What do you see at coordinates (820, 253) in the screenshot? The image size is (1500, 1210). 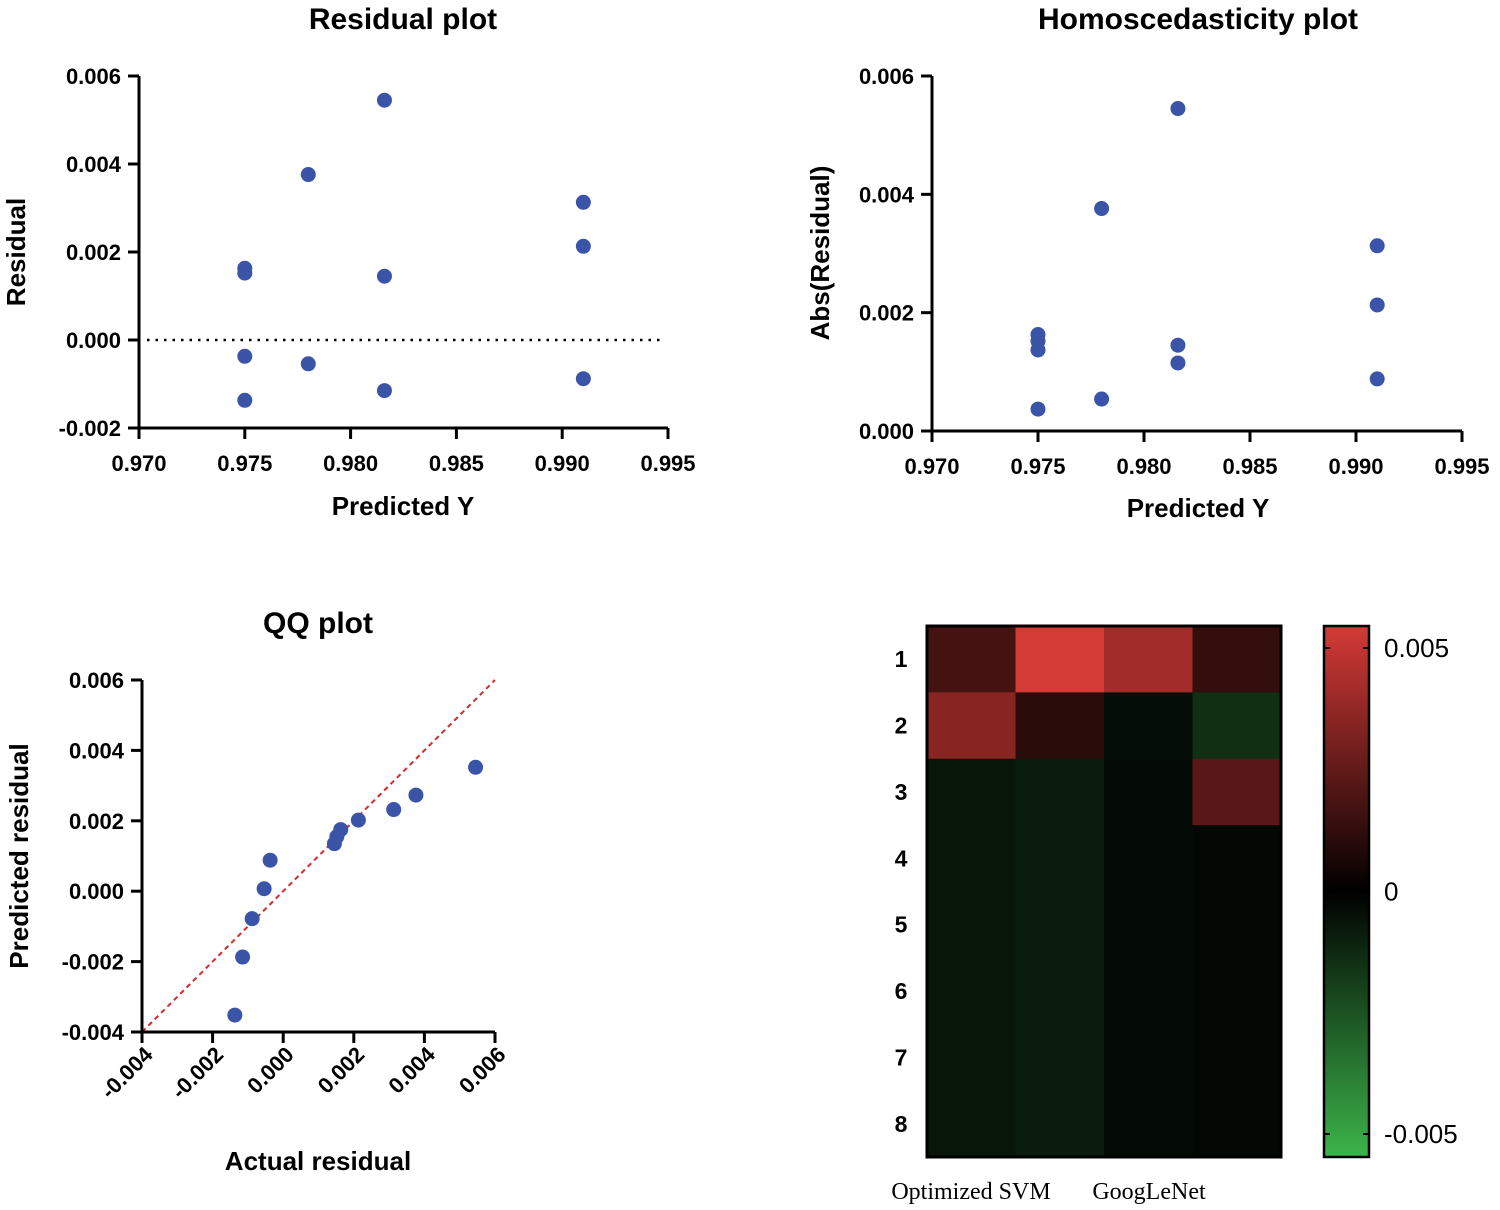 I see `homoscedasticity-plot-ylabel: Abs(Residual)` at bounding box center [820, 253].